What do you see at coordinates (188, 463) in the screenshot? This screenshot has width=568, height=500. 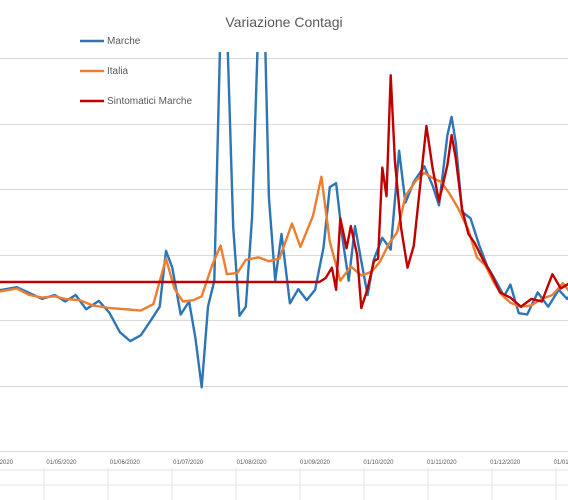 I see `x-tick-label: 01/07/2020` at bounding box center [188, 463].